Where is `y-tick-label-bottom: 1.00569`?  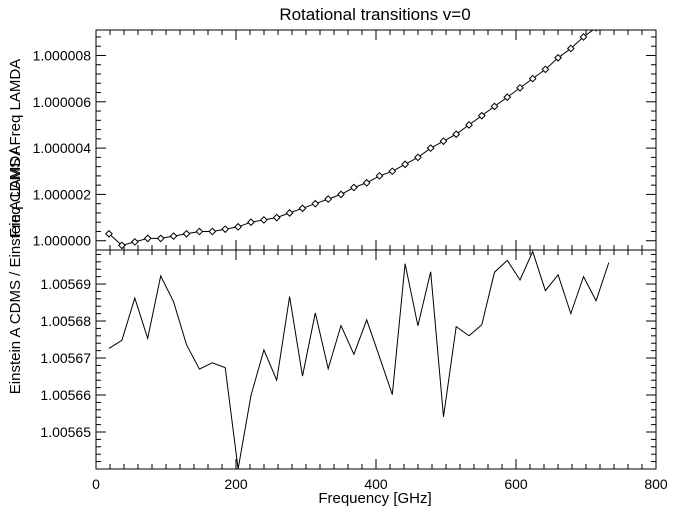 y-tick-label-bottom: 1.00569 is located at coordinates (65, 284).